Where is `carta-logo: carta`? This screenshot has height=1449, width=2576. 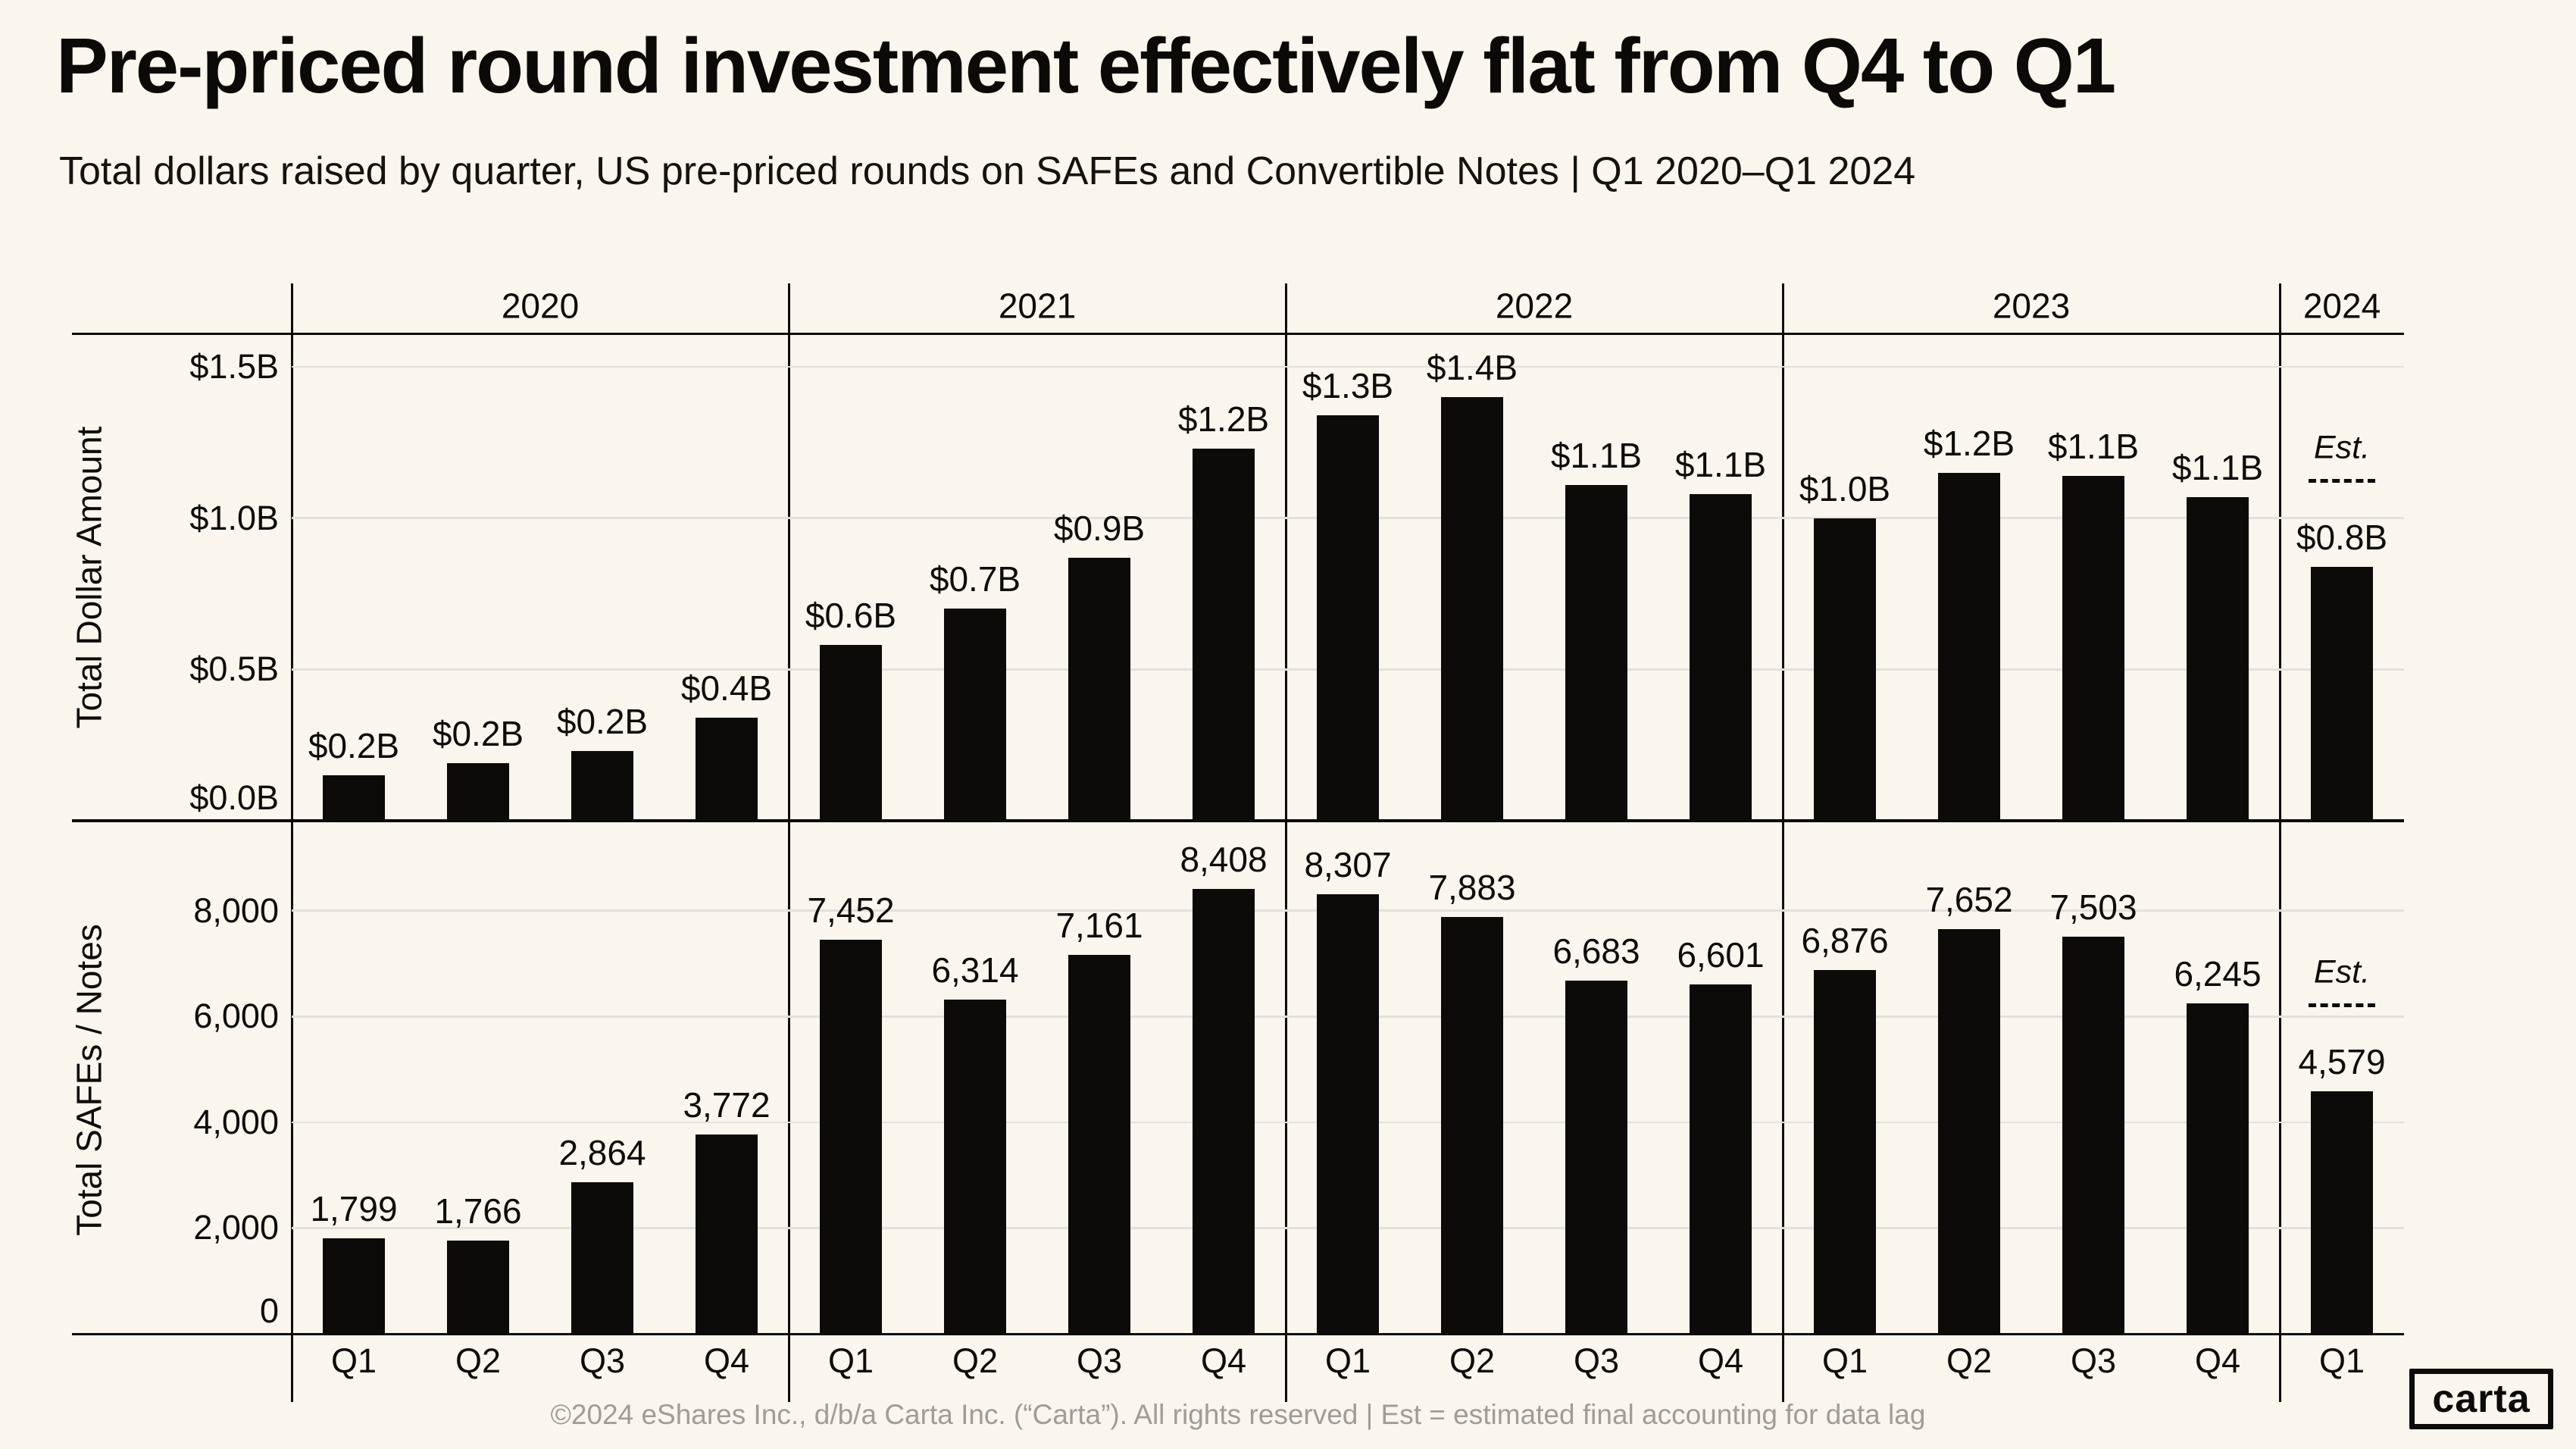 carta-logo: carta is located at coordinates (2481, 1399).